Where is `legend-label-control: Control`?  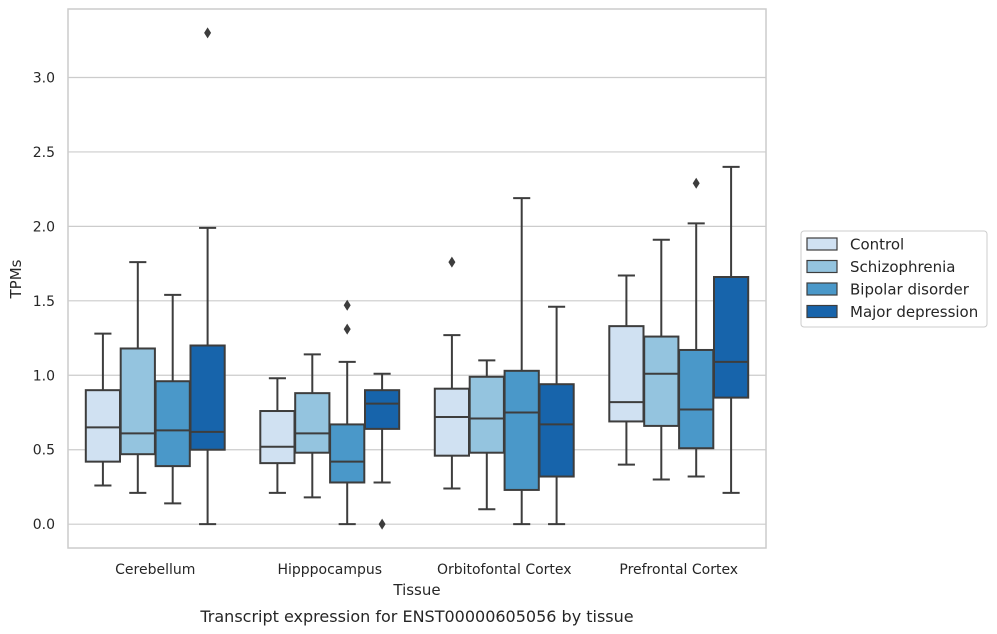 legend-label-control: Control is located at coordinates (877, 245).